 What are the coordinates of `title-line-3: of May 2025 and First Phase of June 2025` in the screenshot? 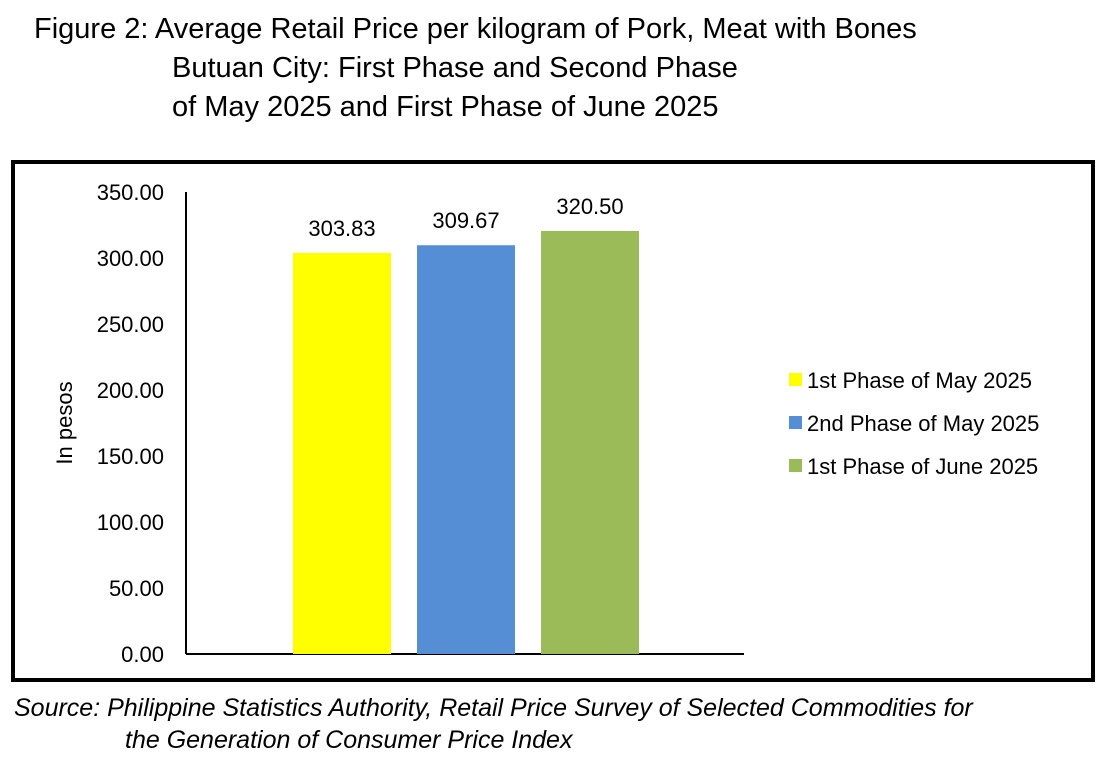 It's located at (445, 107).